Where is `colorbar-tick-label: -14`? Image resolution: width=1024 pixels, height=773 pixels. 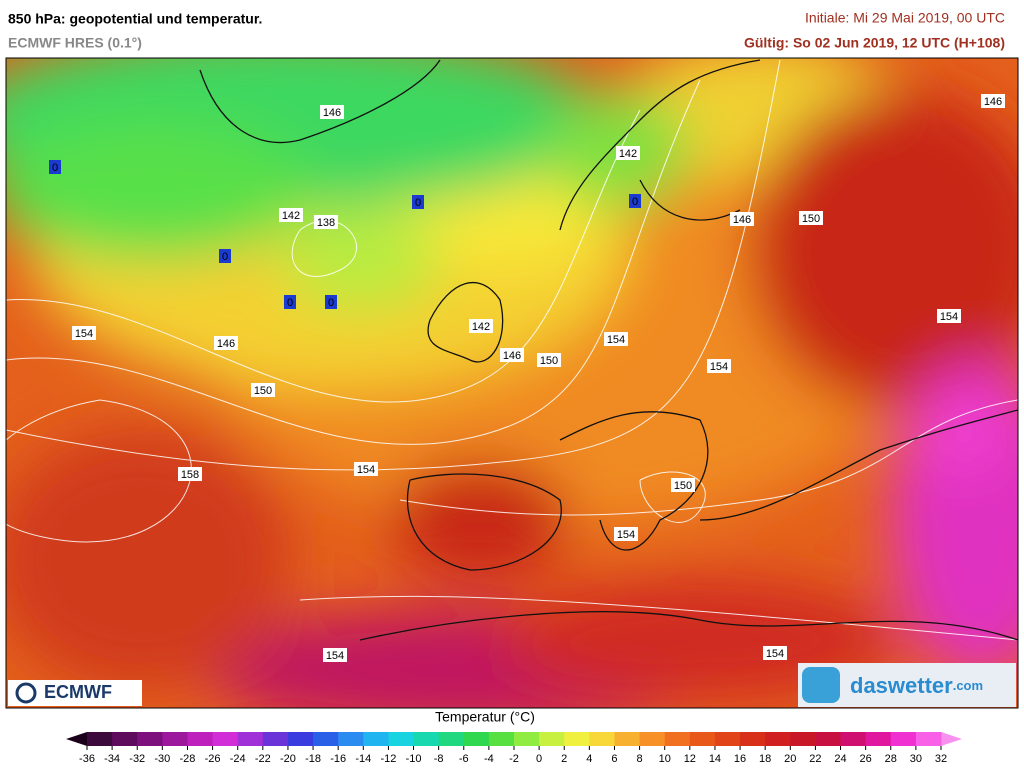
colorbar-tick-label: -14 is located at coordinates (363, 759).